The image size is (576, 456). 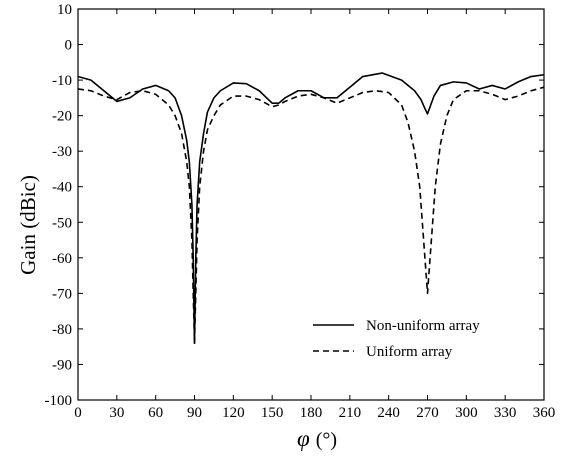 I want to click on y-tick-label: -30, so click(x=62, y=152).